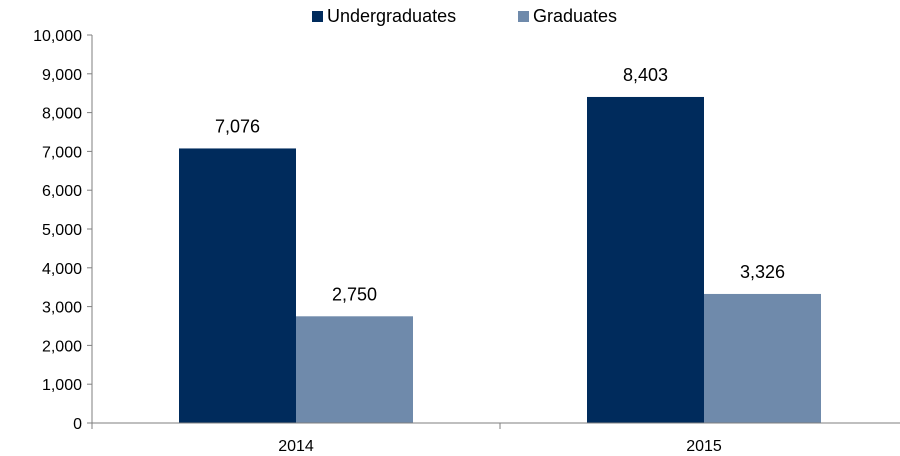  Describe the element at coordinates (62, 114) in the screenshot. I see `y-tick-label: 8,000` at that location.